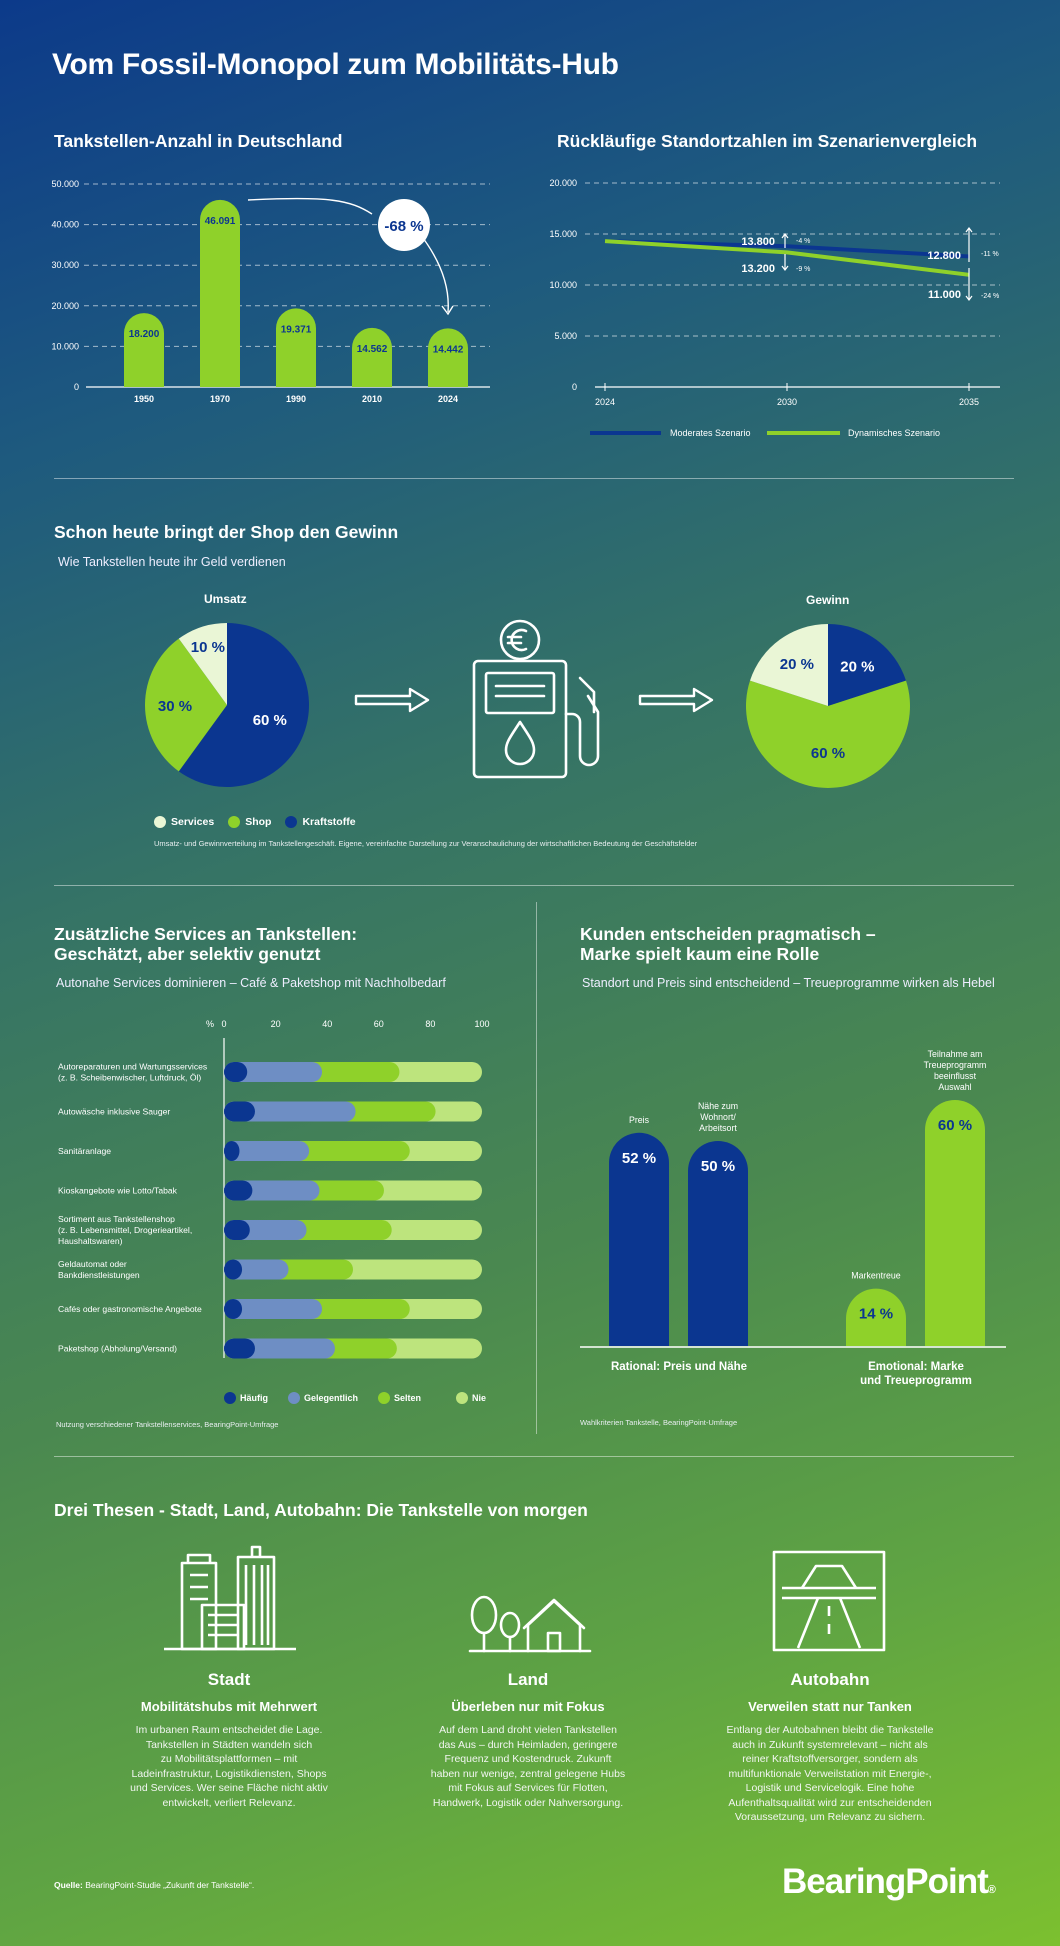 The height and width of the screenshot is (1946, 1060). I want to click on logo-text: BearingPoint, so click(885, 1881).